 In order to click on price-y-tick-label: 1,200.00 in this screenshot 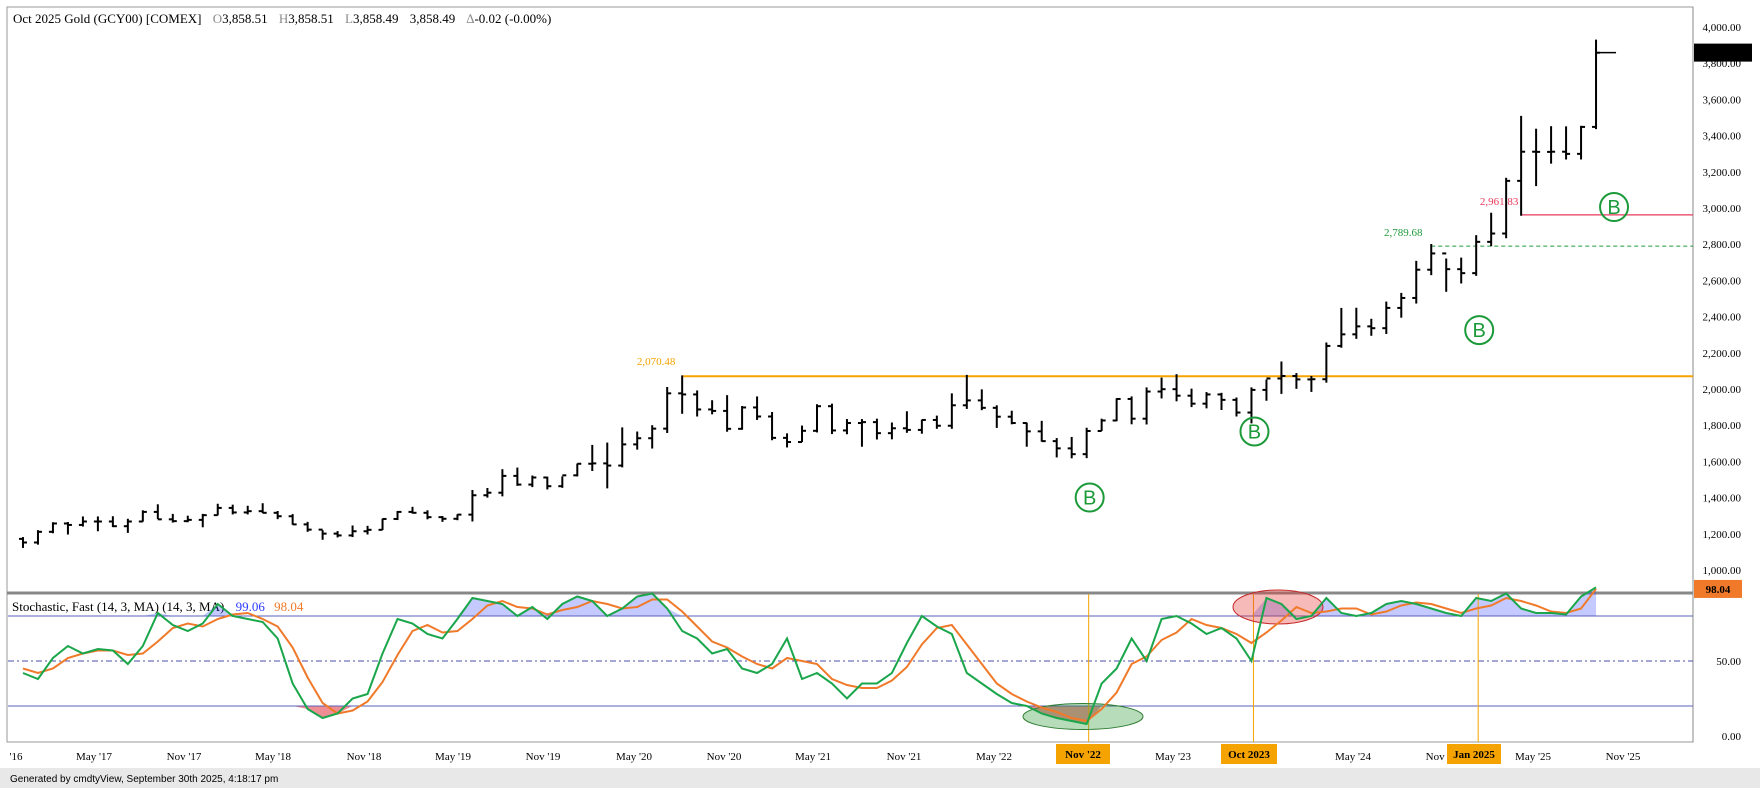, I will do `click(1722, 535)`.